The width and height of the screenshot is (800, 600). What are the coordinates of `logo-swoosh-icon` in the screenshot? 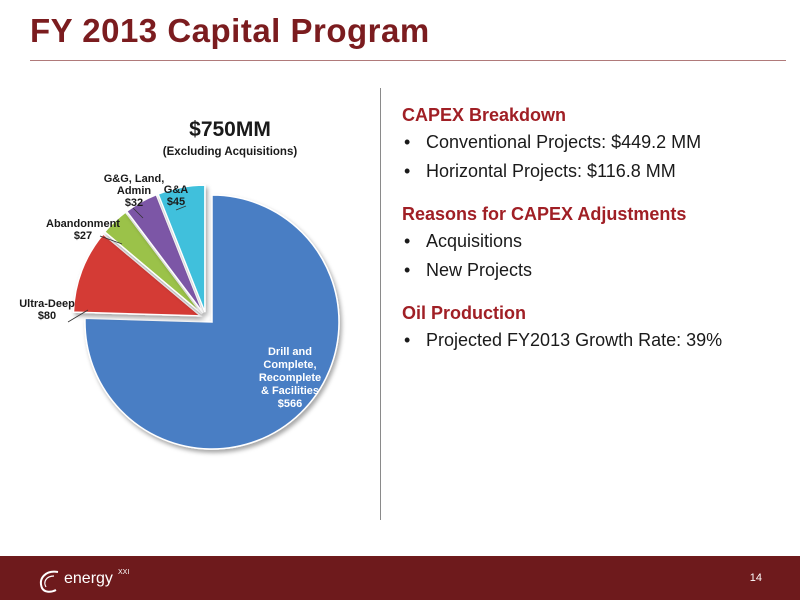 It's located at (49, 581).